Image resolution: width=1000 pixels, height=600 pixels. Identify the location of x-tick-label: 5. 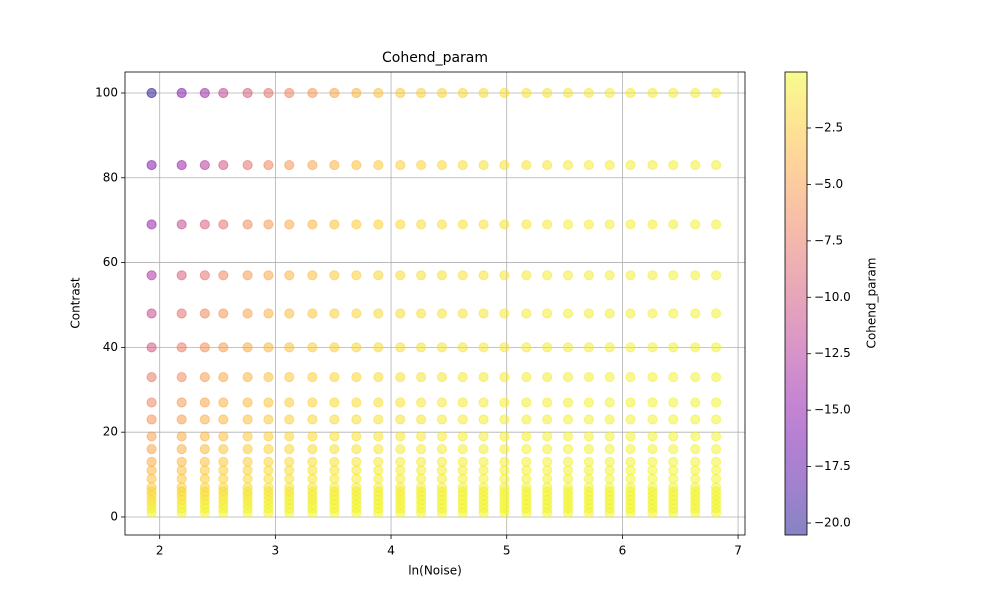
(507, 551).